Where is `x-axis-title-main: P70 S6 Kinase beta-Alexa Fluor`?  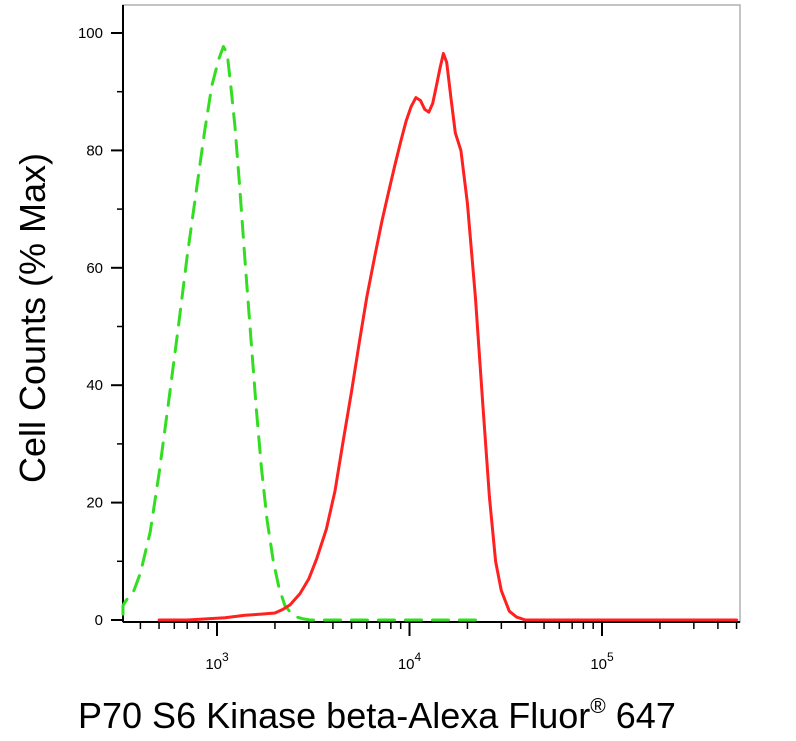 x-axis-title-main: P70 S6 Kinase beta-Alexa Fluor is located at coordinates (334, 715).